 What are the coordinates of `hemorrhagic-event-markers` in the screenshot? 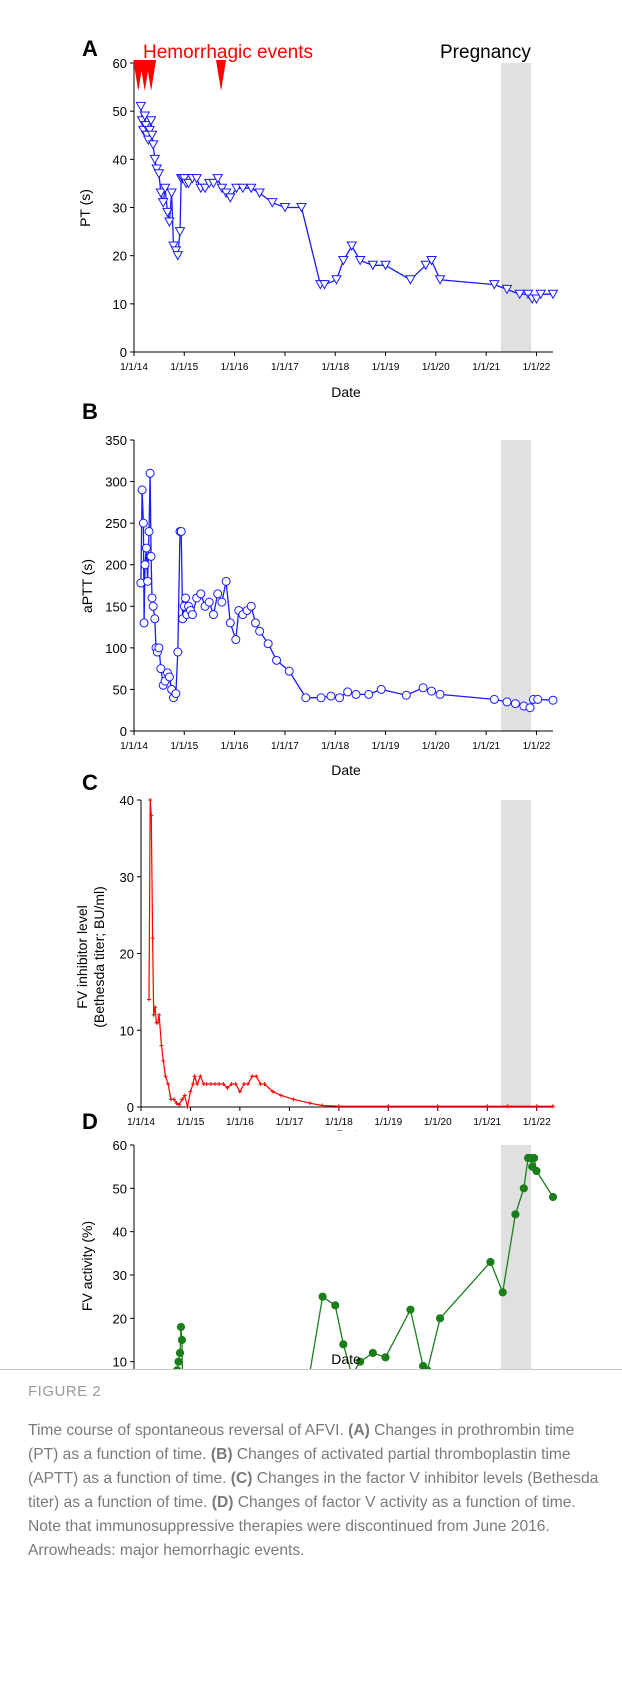 It's located at (180, 75).